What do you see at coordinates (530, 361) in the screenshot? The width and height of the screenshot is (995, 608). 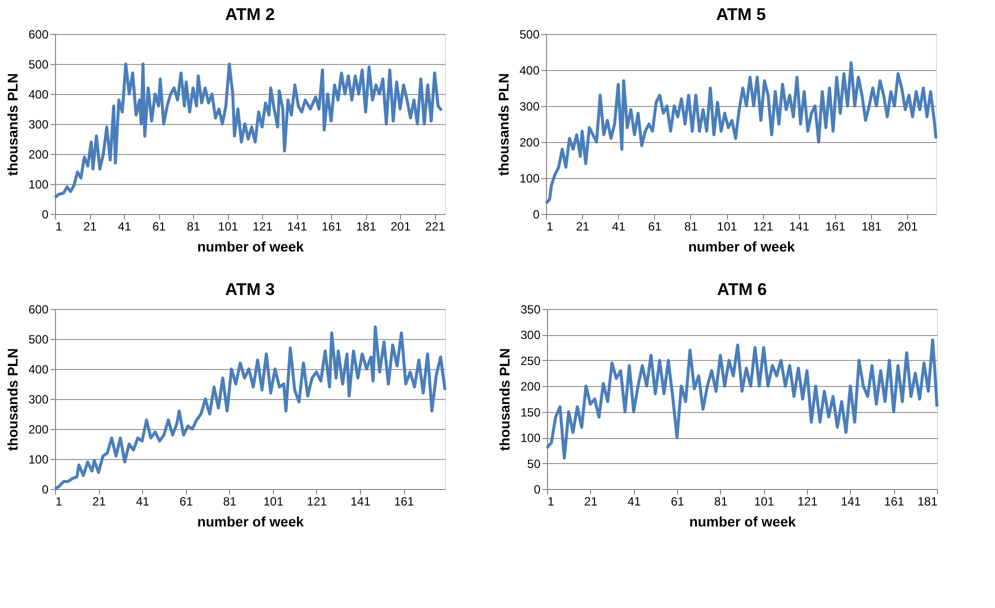 I see `y-tick-label: 250` at bounding box center [530, 361].